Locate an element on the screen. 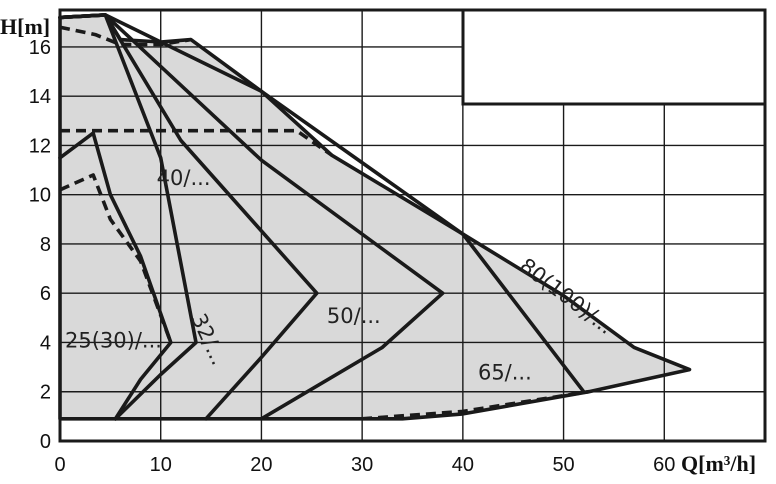 This screenshot has height=484, width=776. y-tick-label: 8 is located at coordinates (45, 245).